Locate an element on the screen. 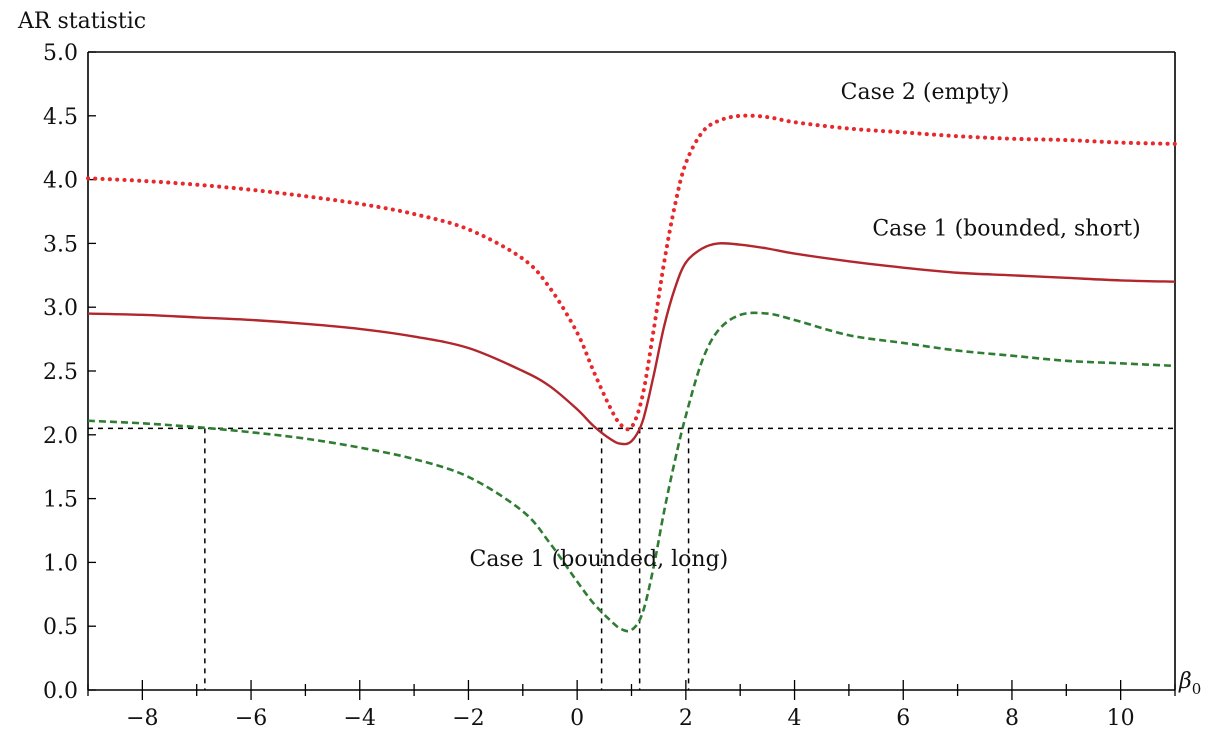 The width and height of the screenshot is (1224, 742). x-axis-title: β0 is located at coordinates (1189, 683).